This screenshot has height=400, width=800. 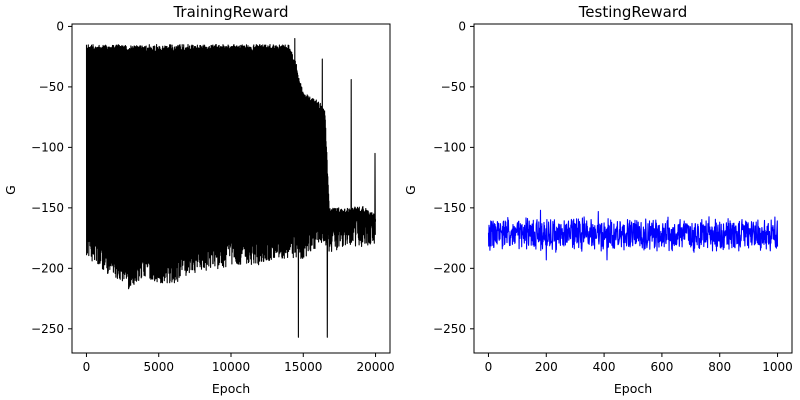 What do you see at coordinates (661, 367) in the screenshot?
I see `x-tick-label: 600` at bounding box center [661, 367].